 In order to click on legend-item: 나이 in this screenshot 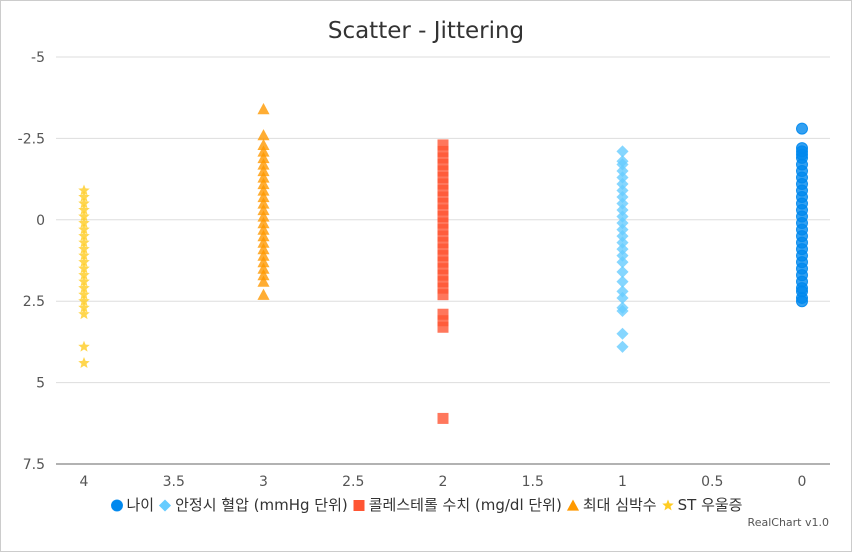, I will do `click(132, 504)`.